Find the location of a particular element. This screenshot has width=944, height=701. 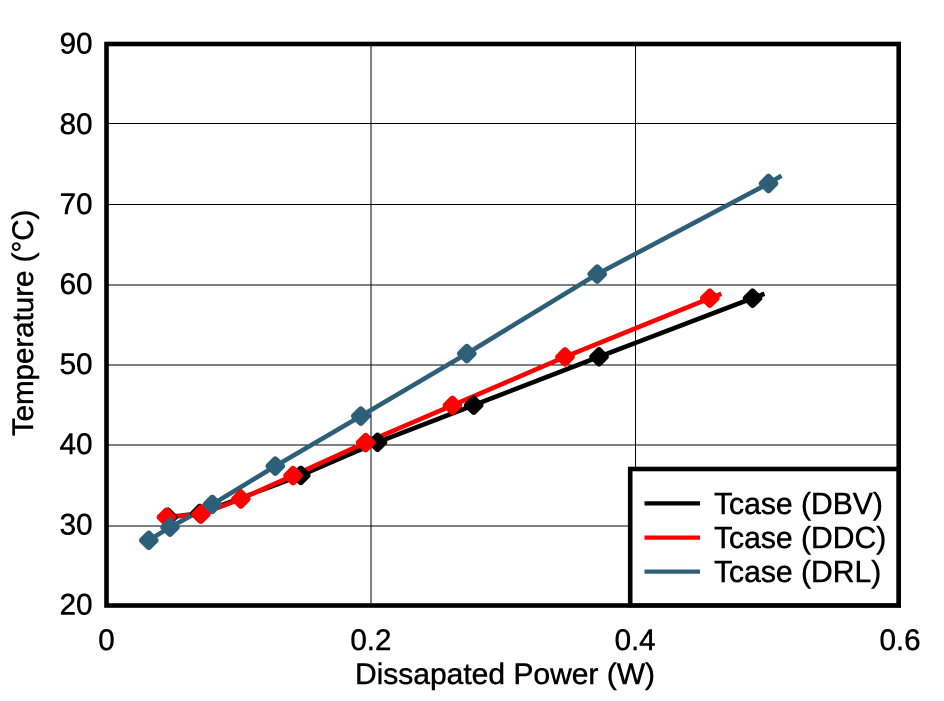

svg-text: 60 is located at coordinates (76, 284).